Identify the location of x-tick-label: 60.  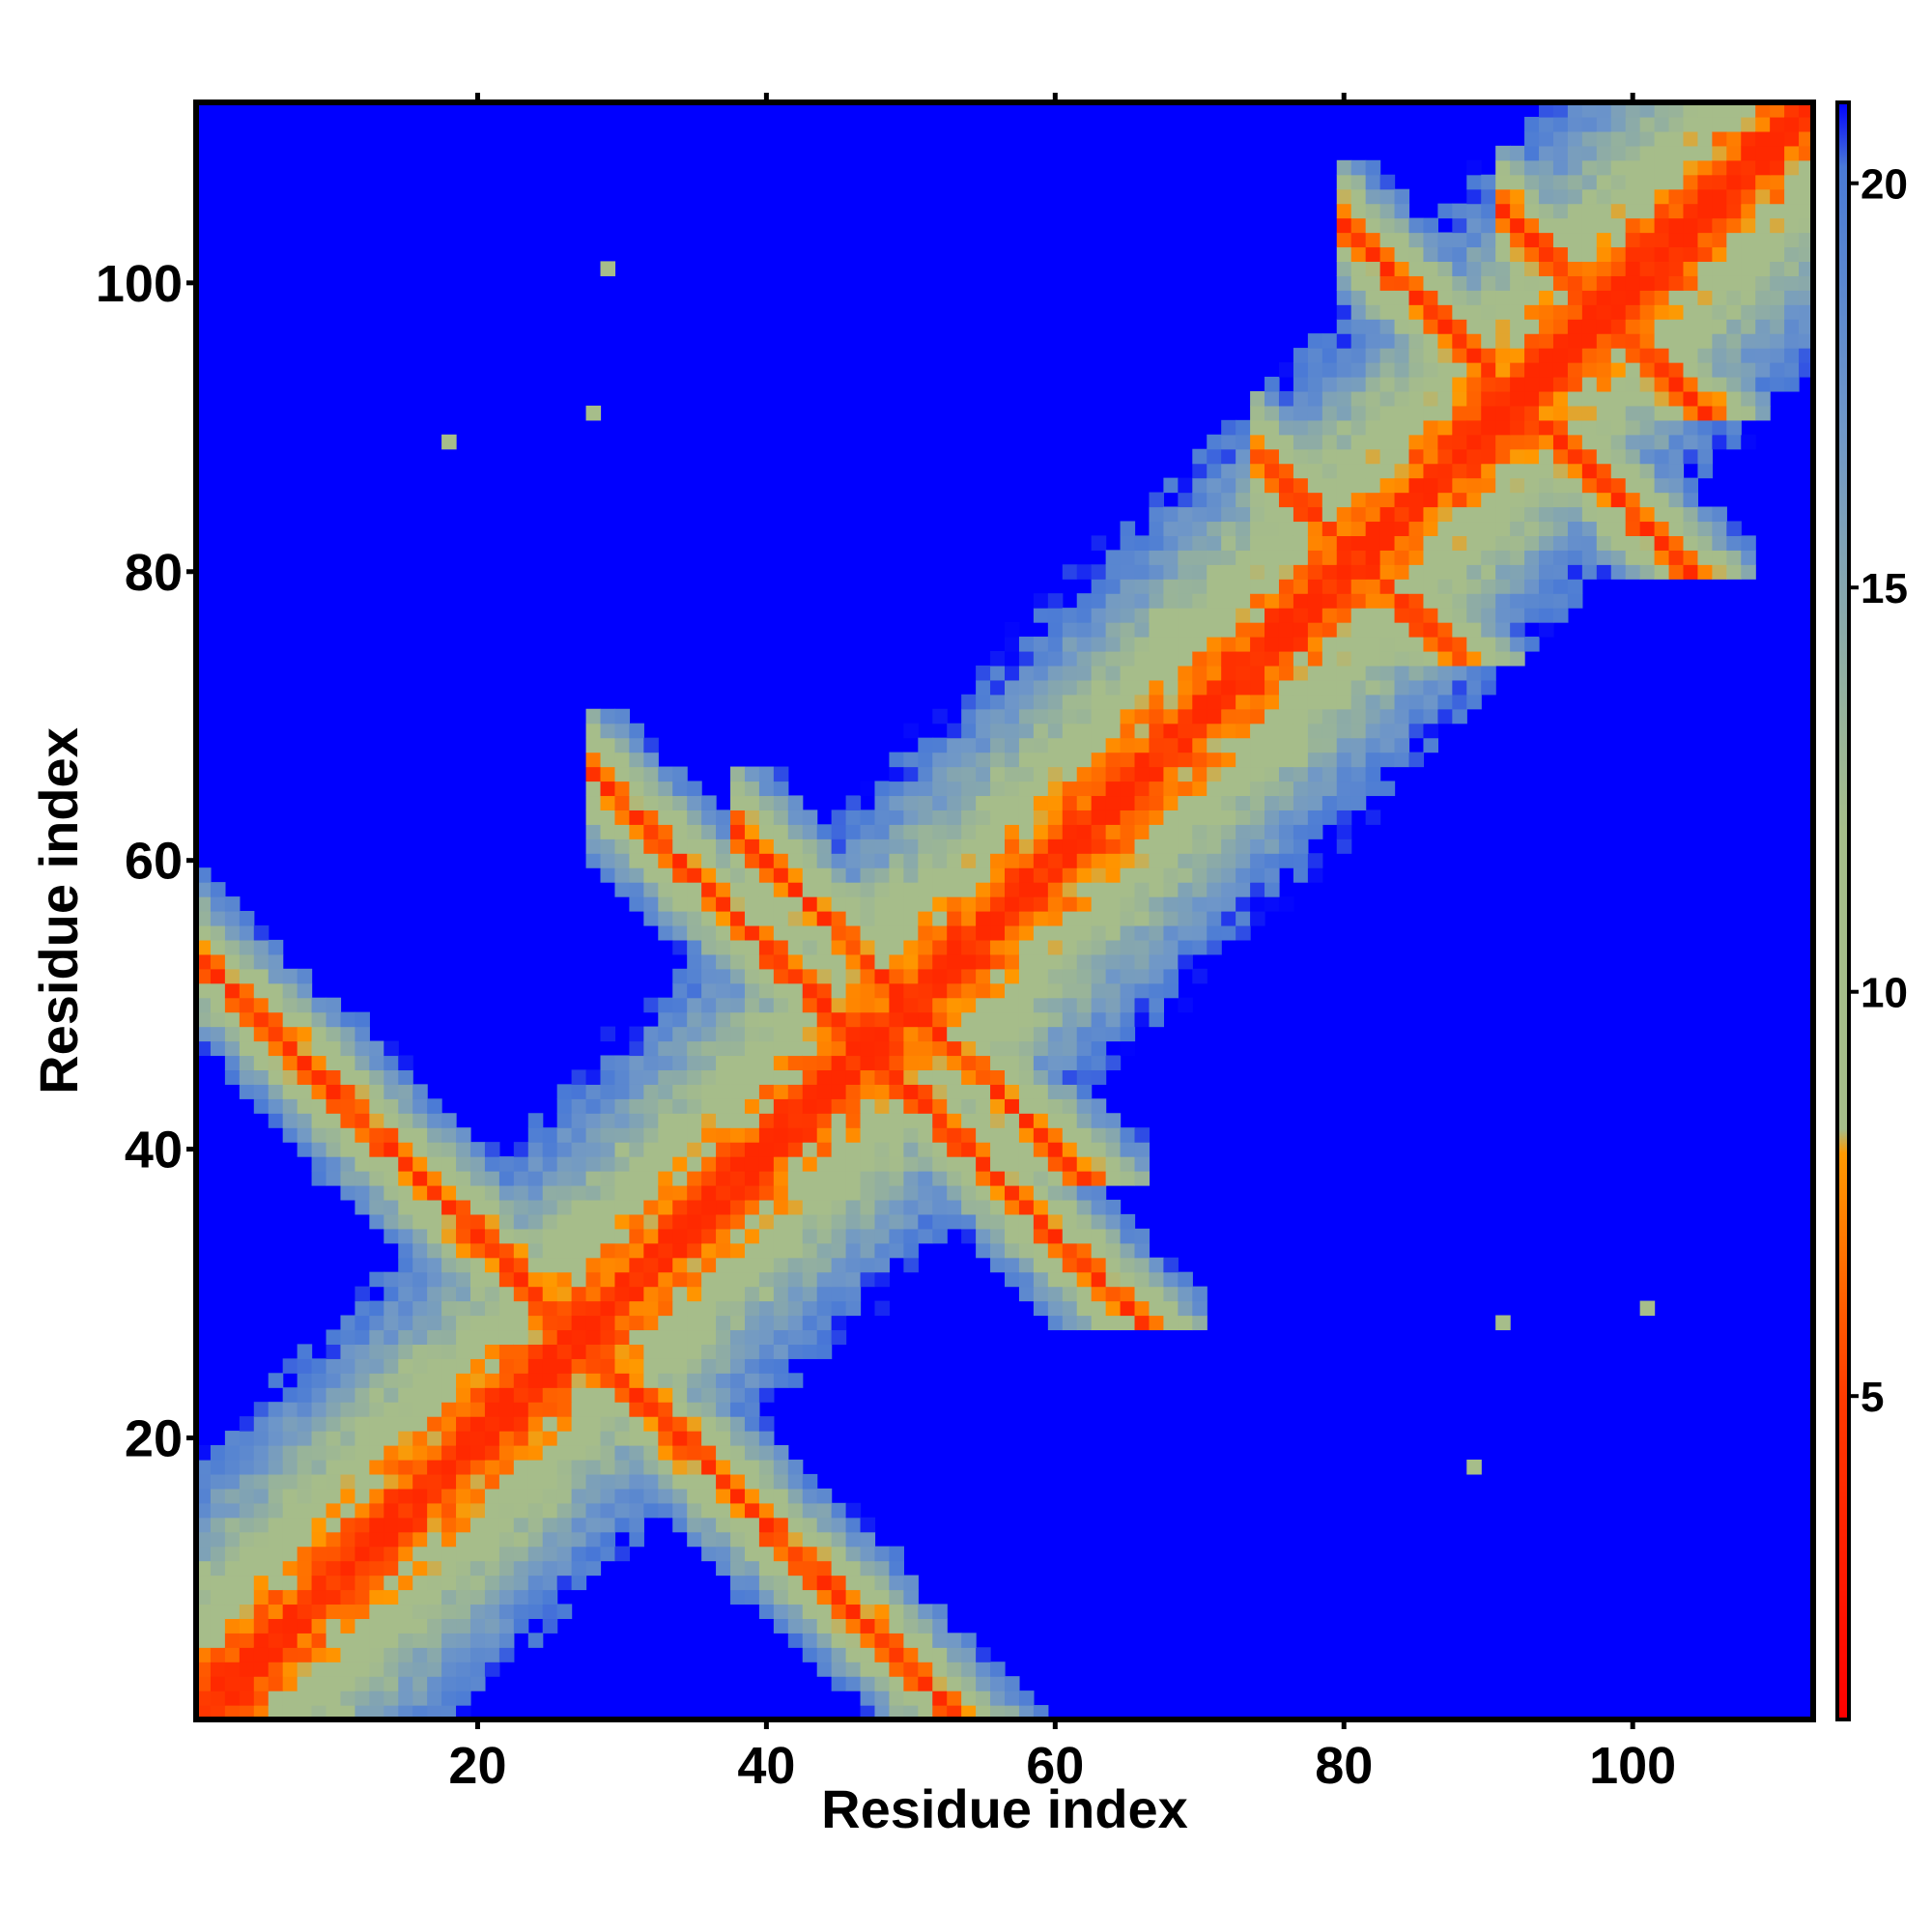
(1055, 1766).